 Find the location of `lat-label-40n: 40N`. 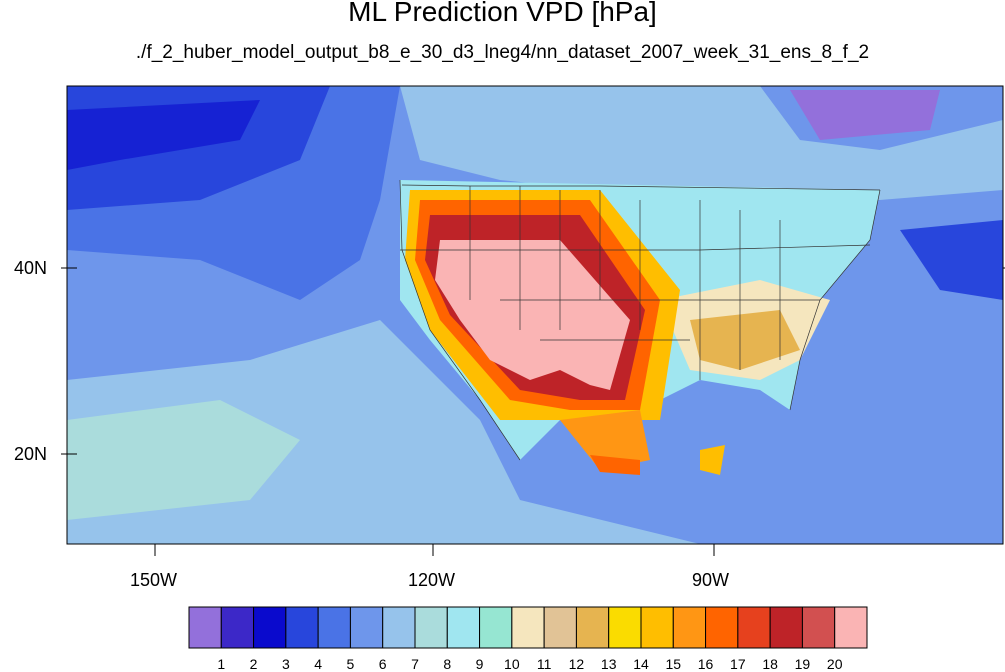

lat-label-40n: 40N is located at coordinates (31, 268).